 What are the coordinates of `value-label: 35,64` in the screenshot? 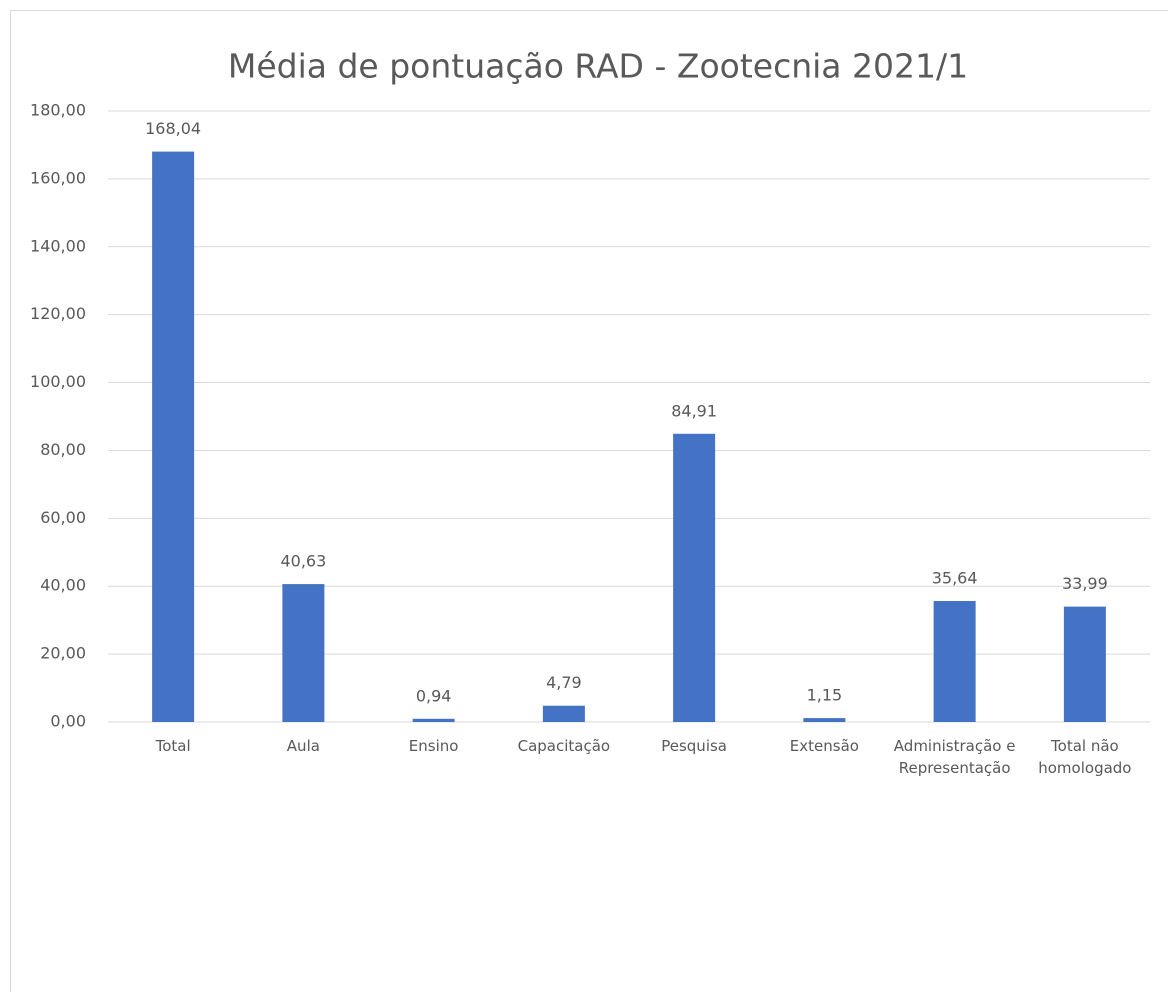 It's located at (955, 578).